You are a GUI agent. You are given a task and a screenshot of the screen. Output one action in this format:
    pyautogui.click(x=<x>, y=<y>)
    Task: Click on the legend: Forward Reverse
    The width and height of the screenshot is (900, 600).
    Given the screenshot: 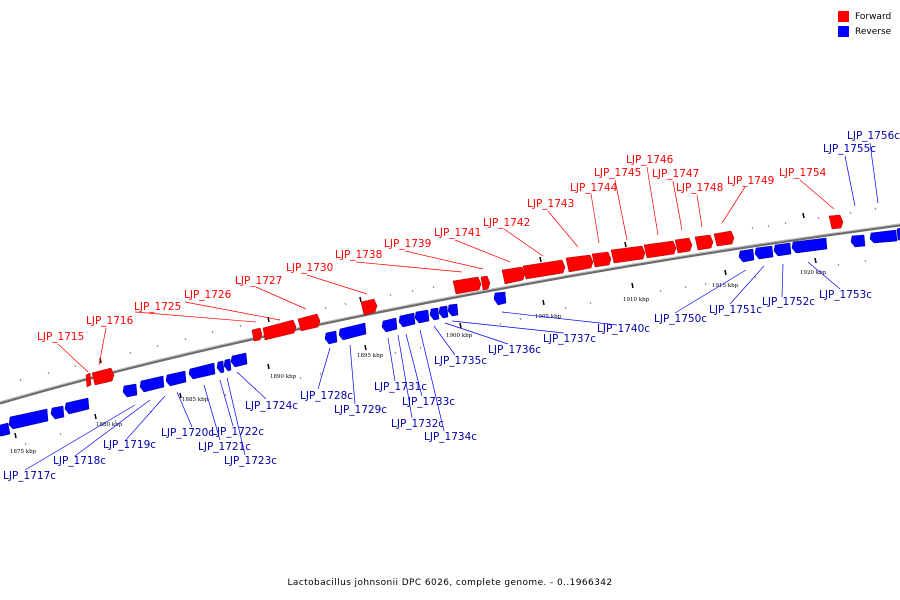 What is the action you would take?
    pyautogui.click(x=864, y=24)
    